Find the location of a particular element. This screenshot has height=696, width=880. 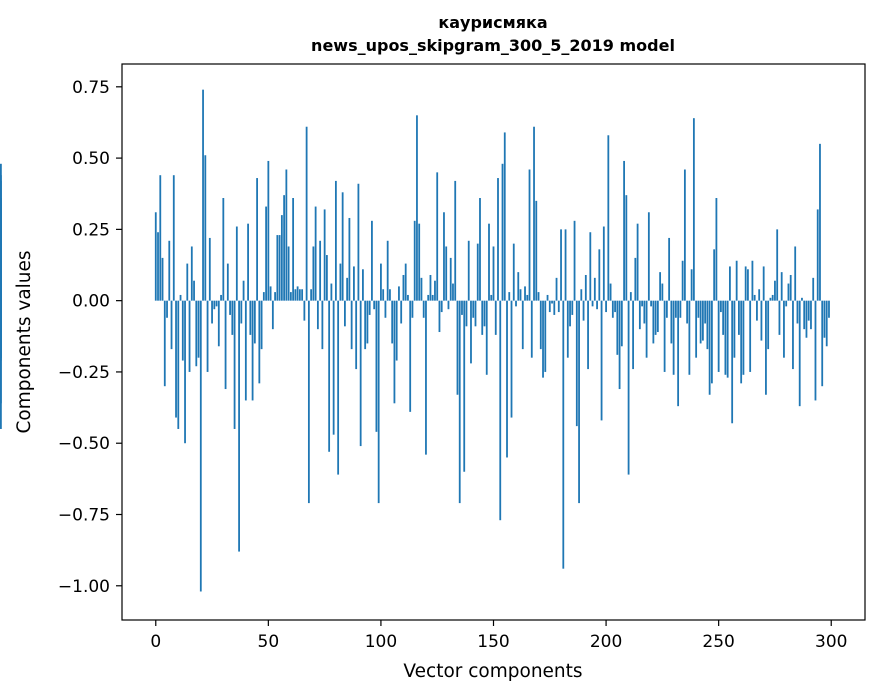

y-tick-label-3: 0.00 is located at coordinates (91, 302).